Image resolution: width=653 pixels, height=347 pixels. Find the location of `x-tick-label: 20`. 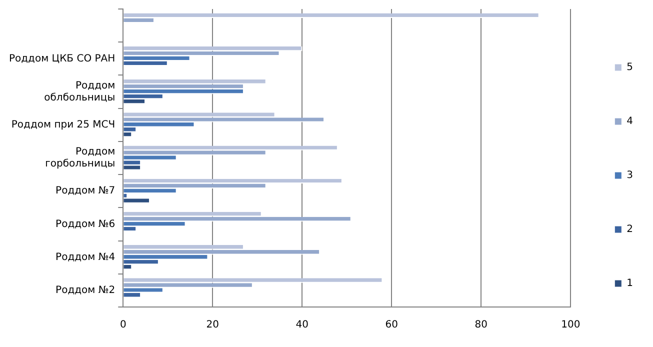

x-tick-label: 20 is located at coordinates (213, 325).